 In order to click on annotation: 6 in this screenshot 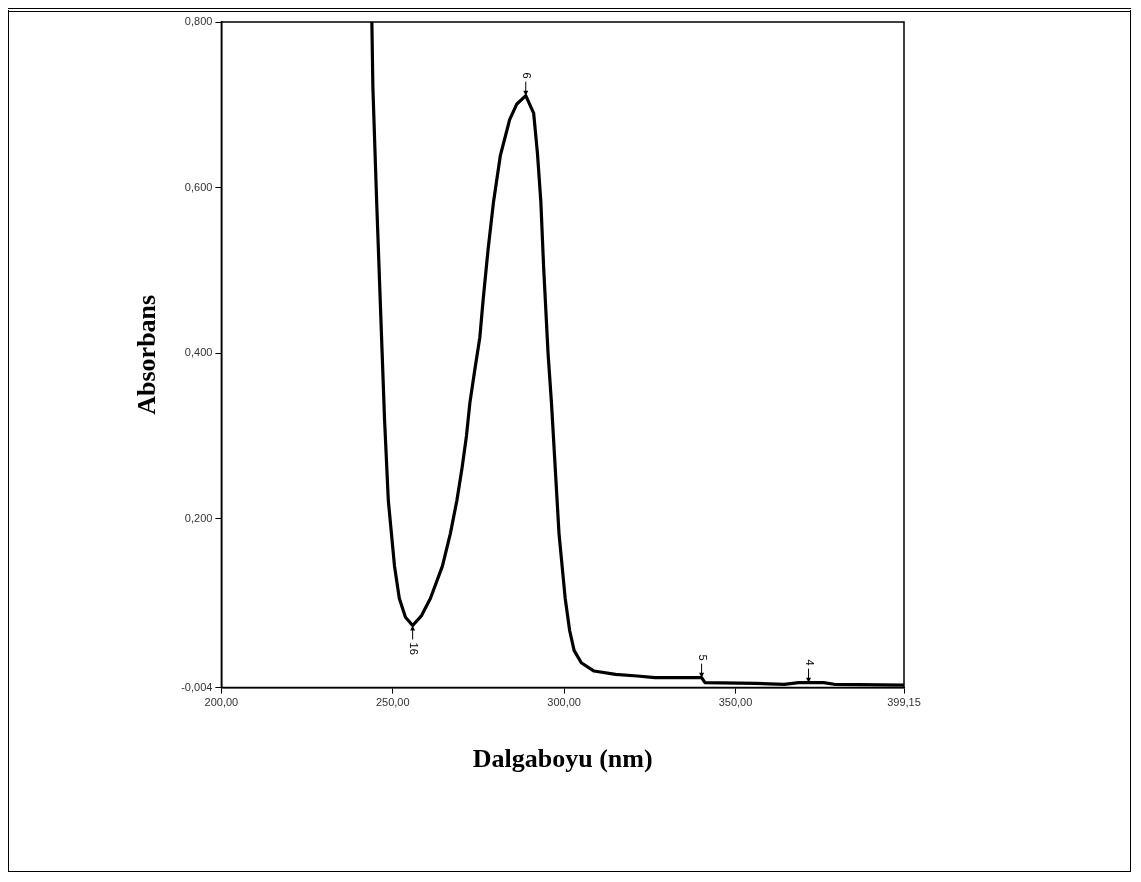, I will do `click(526, 75)`.